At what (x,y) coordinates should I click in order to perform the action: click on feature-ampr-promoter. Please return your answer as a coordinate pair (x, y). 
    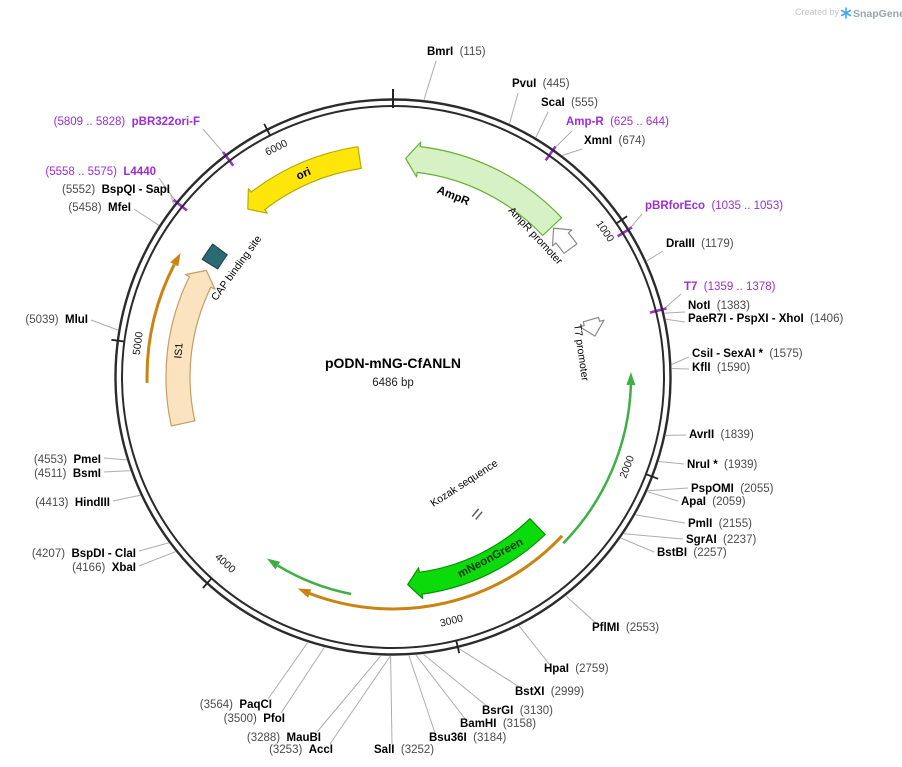
    Looking at the image, I should click on (564, 240).